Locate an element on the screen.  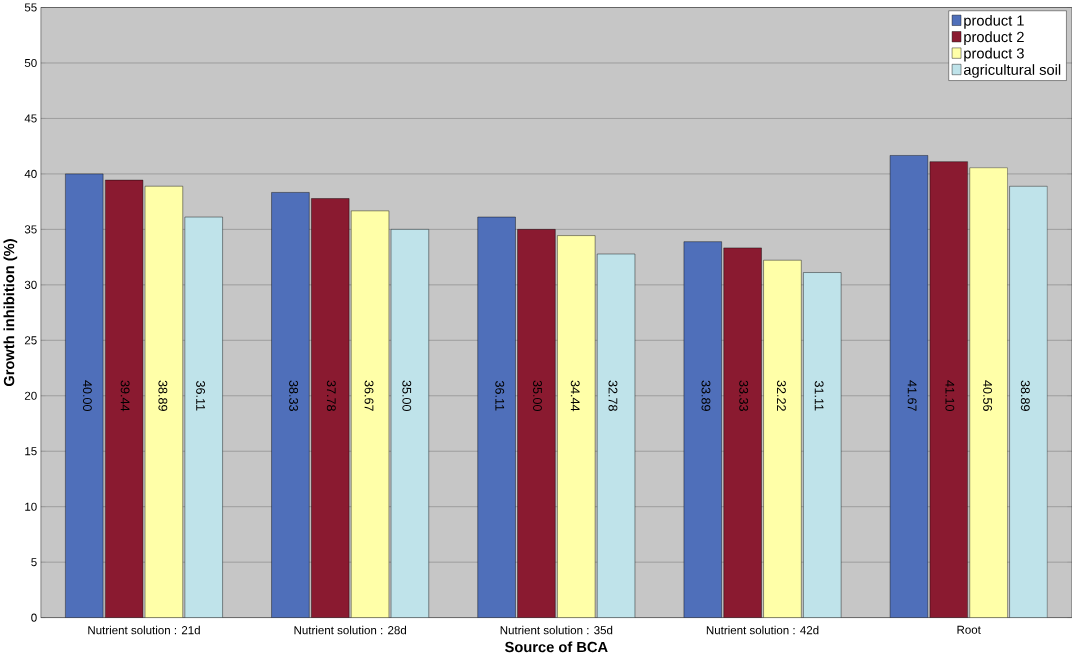
data-label: 33.33 is located at coordinates (744, 396).